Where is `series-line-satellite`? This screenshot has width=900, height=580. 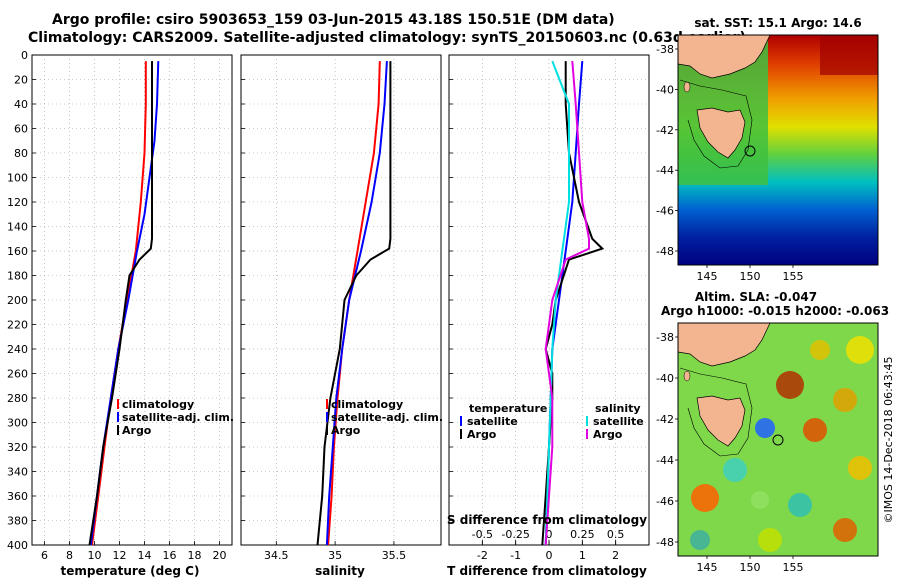
series-line-satellite is located at coordinates (356, 303).